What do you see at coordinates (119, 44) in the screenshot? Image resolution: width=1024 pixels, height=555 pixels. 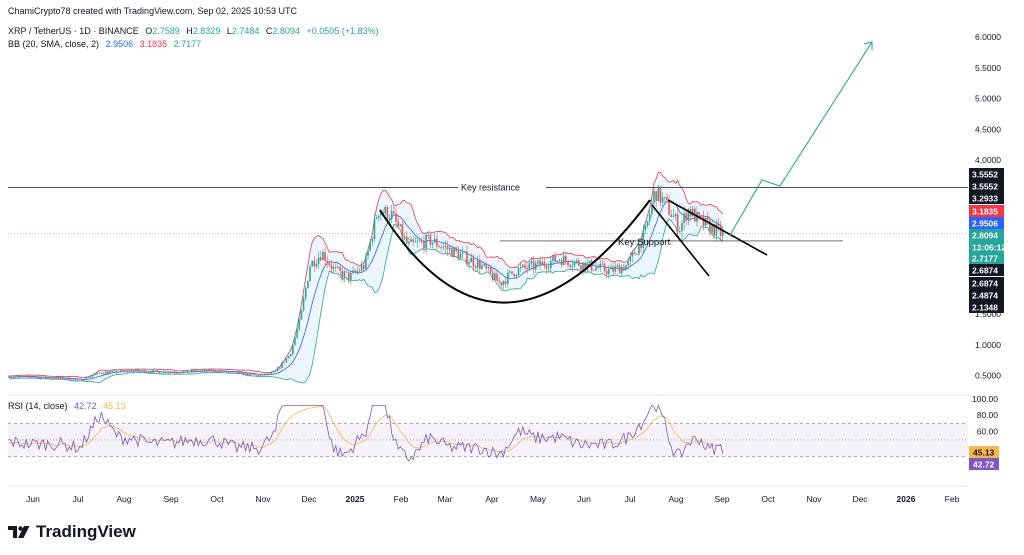 I see `bb-basis-value: 2.9506` at bounding box center [119, 44].